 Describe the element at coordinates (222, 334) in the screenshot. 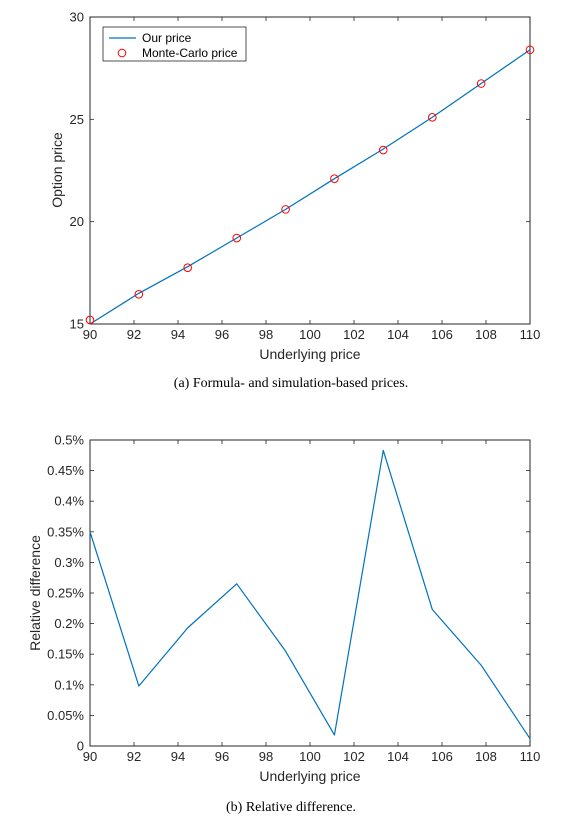

I see `a-xtick-label: 96` at that location.